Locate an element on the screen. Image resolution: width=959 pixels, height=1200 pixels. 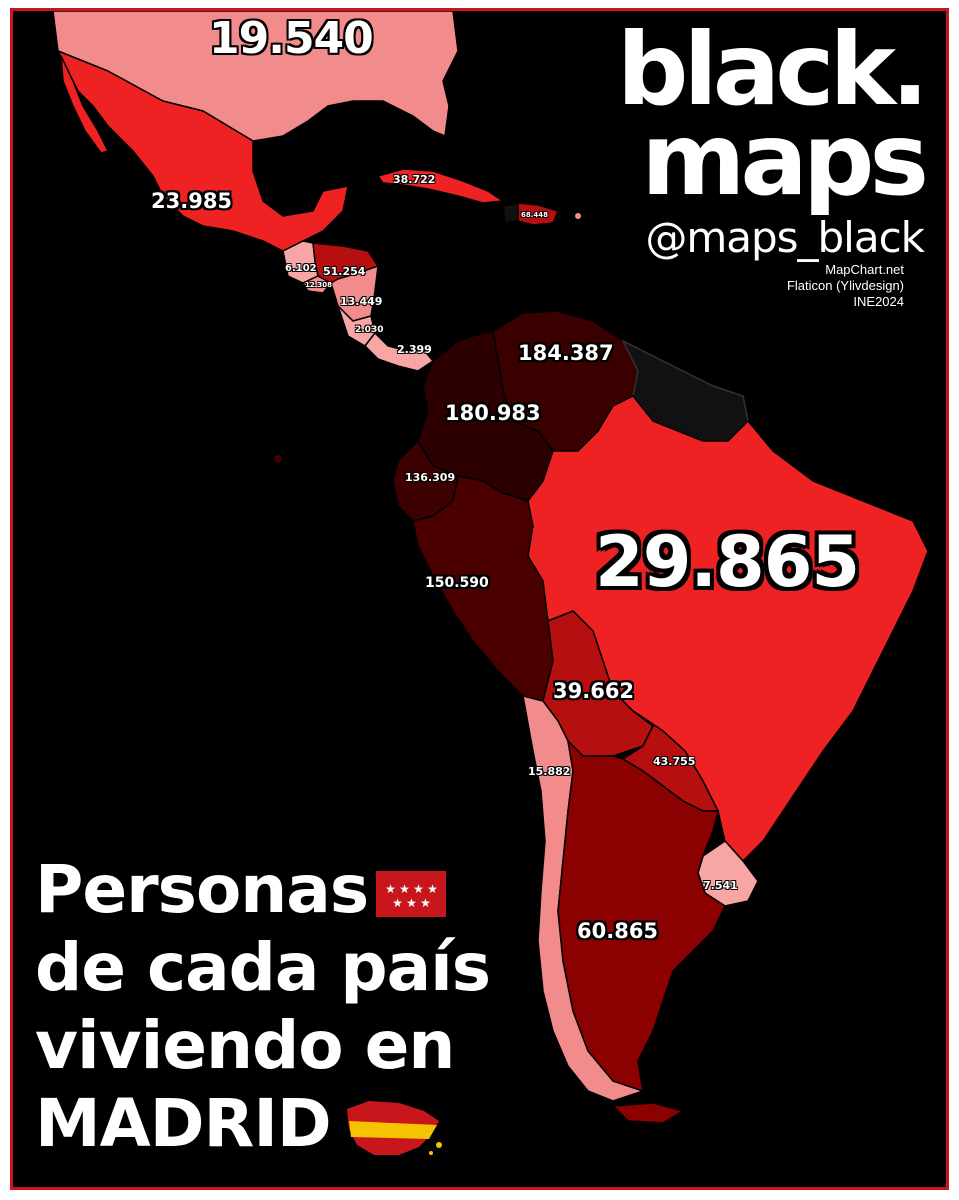
label-honduras: 51.254 is located at coordinates (344, 271).